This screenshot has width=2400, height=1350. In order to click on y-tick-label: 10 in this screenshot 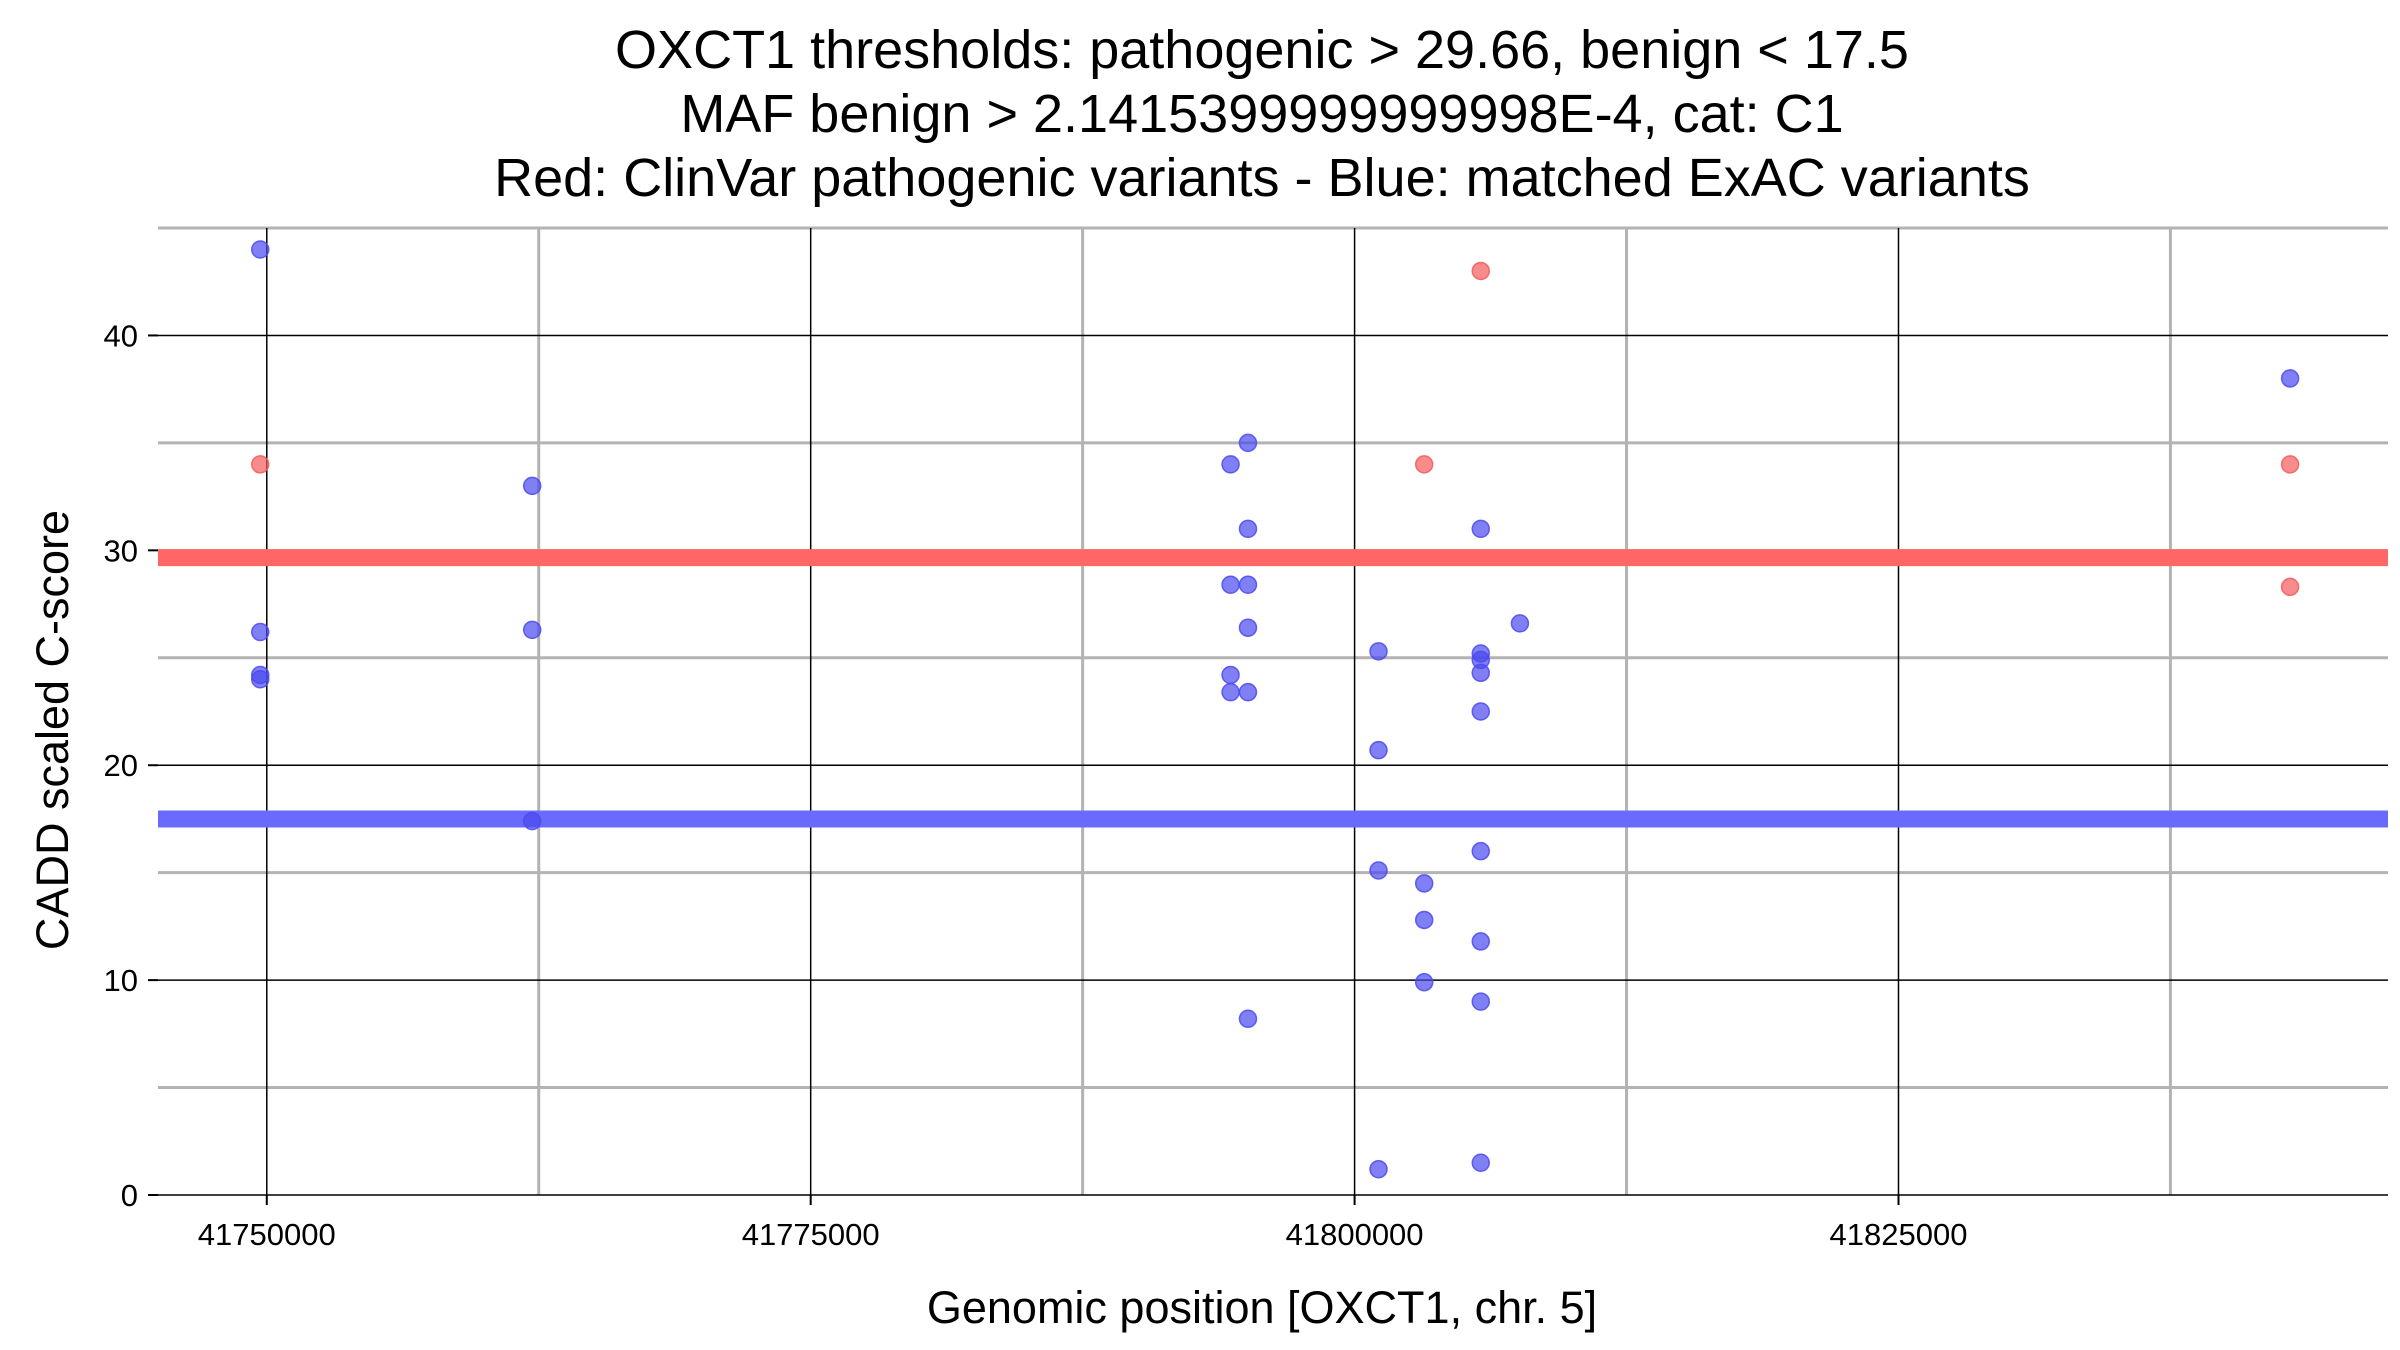, I will do `click(121, 980)`.